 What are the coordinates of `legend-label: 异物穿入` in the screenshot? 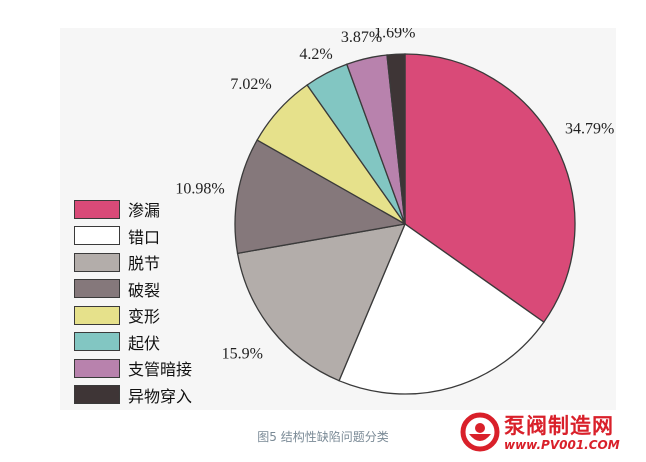 It's located at (160, 396).